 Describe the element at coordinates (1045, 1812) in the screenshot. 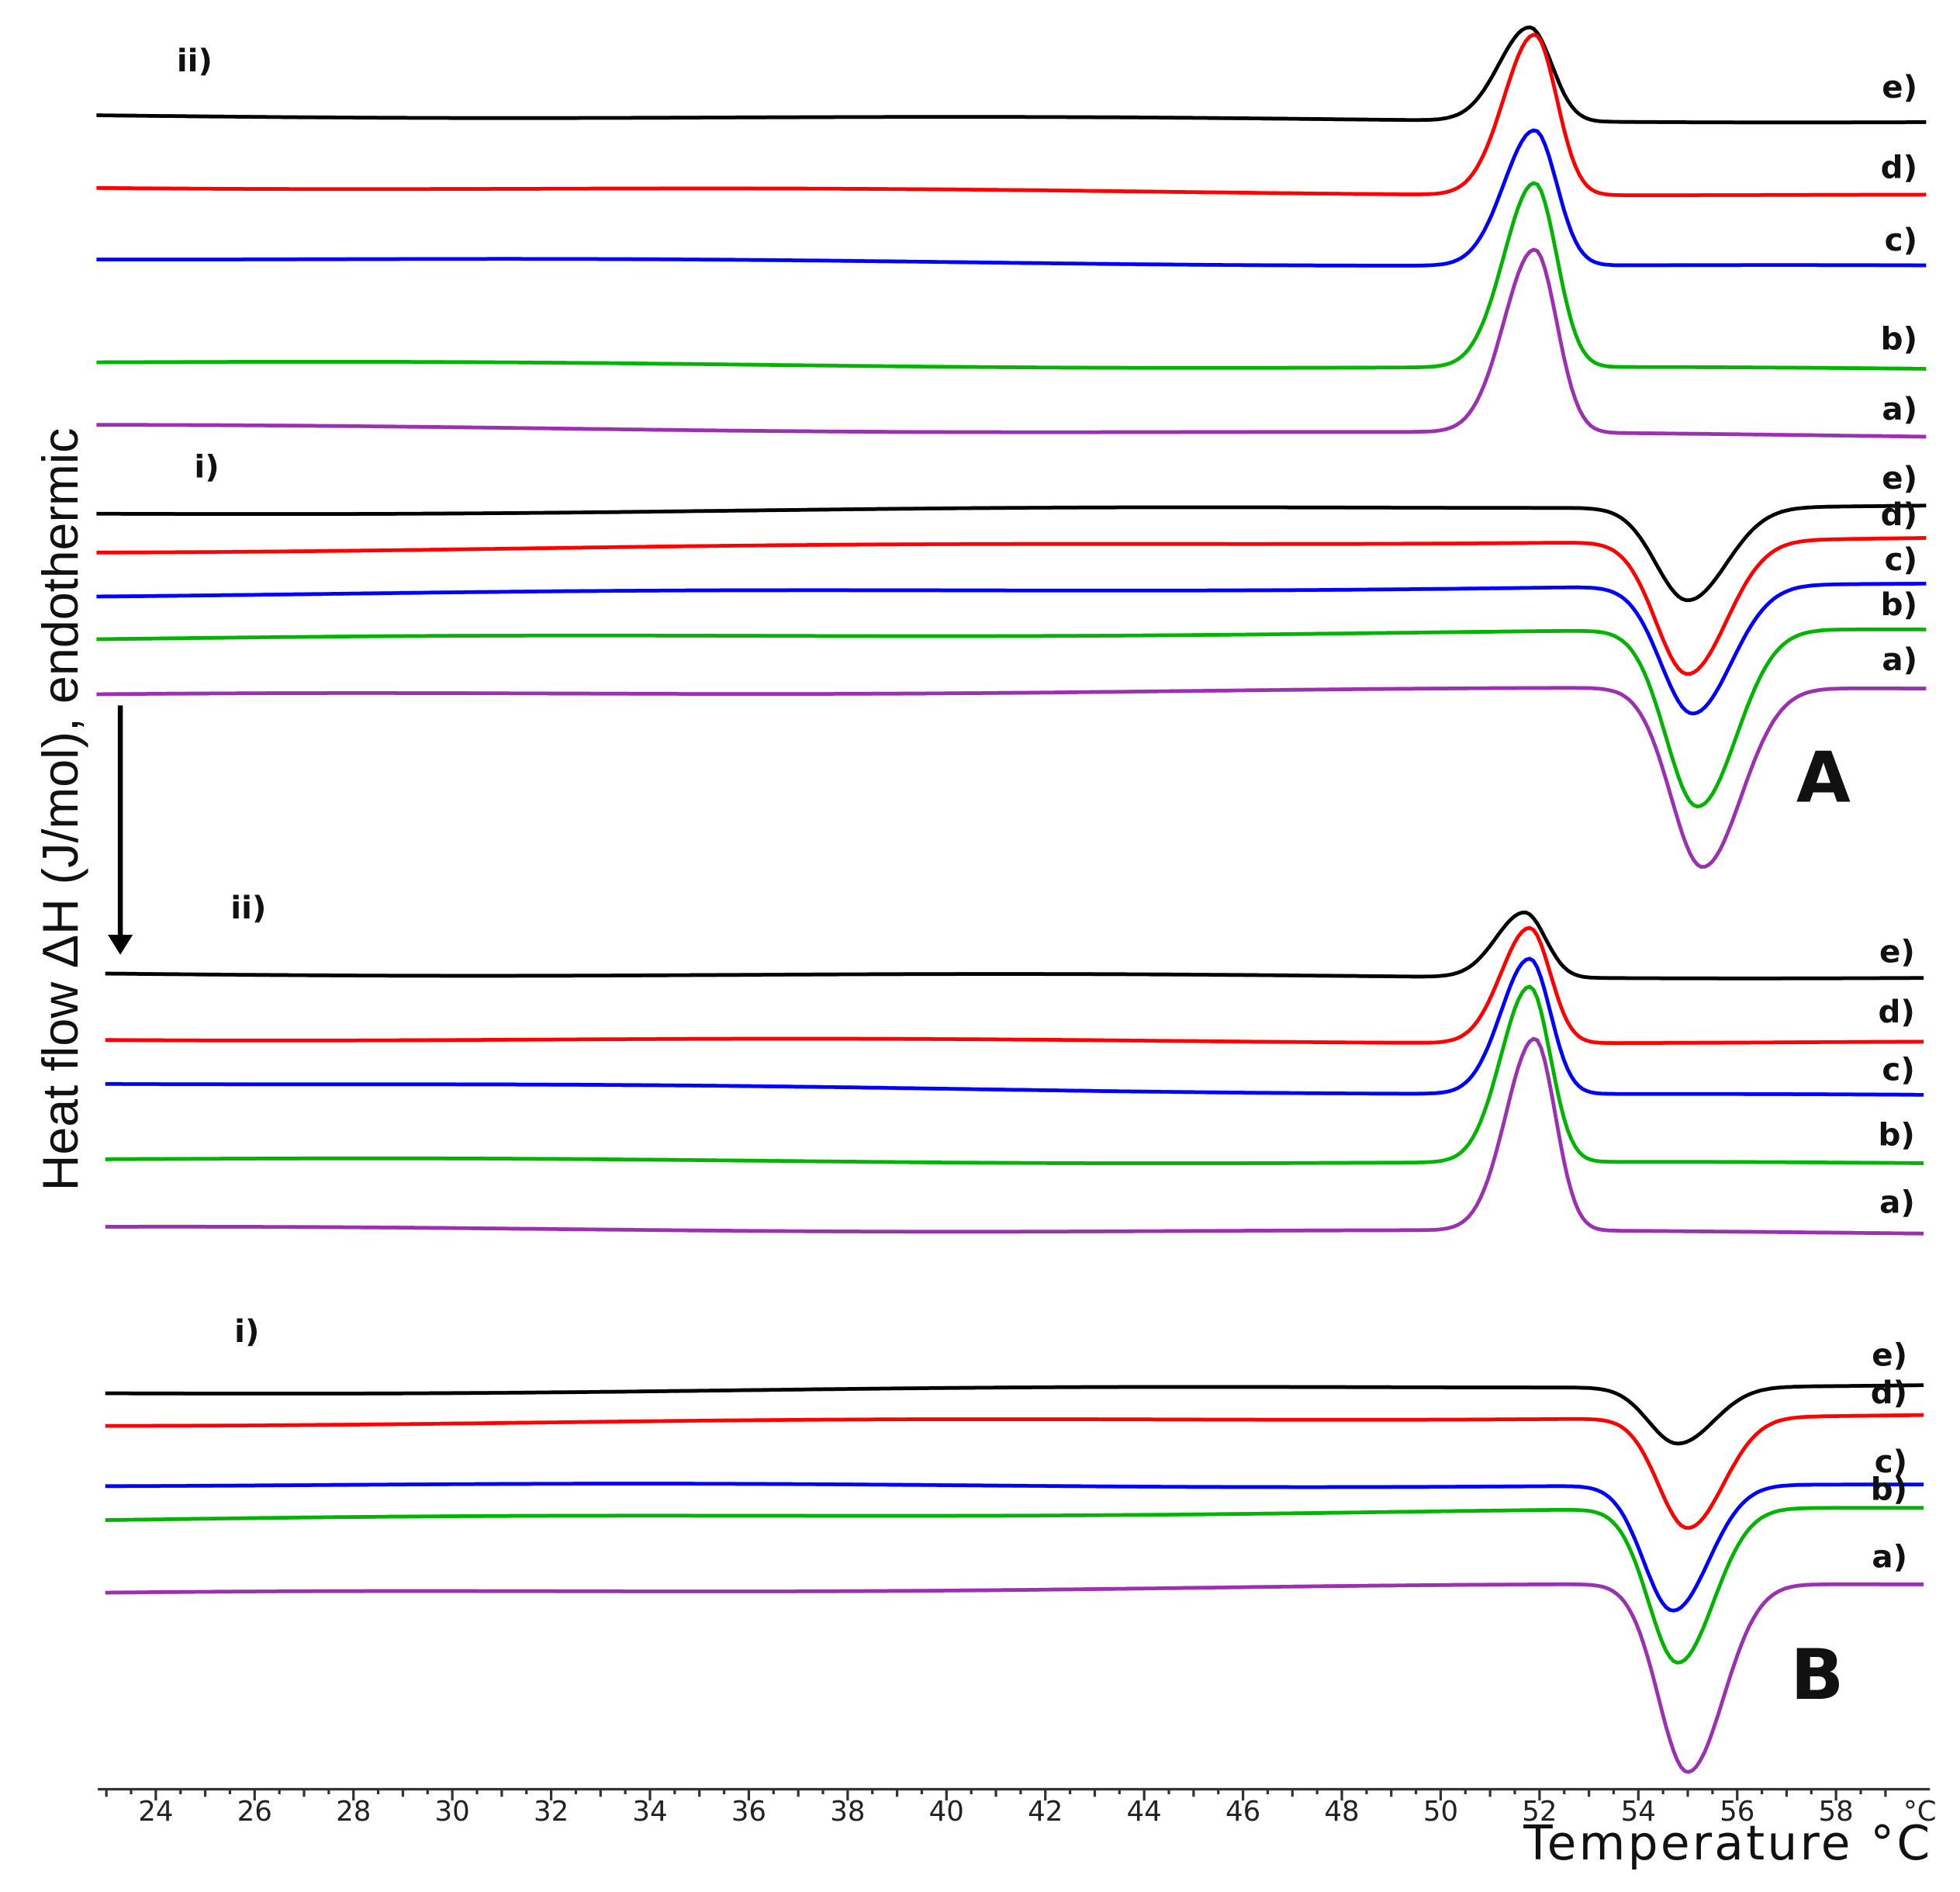

I see `x-tick-label: 42` at that location.